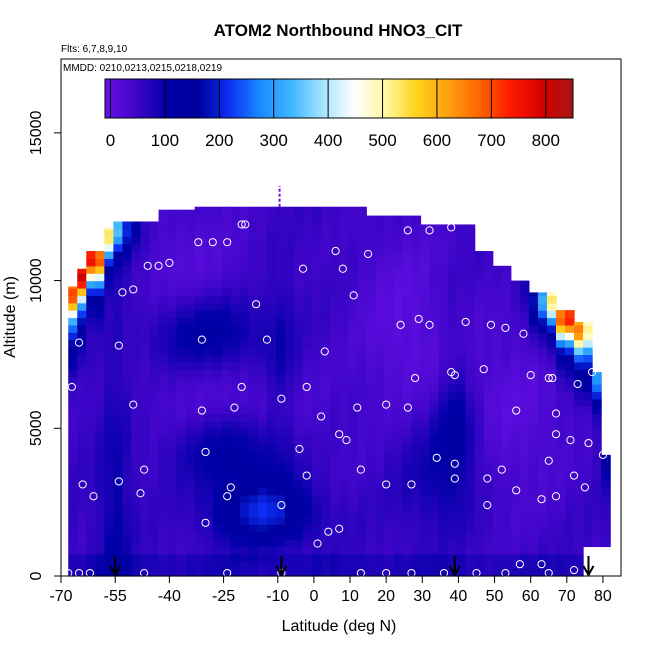  I want to click on y-tick-label: 0, so click(36, 575).